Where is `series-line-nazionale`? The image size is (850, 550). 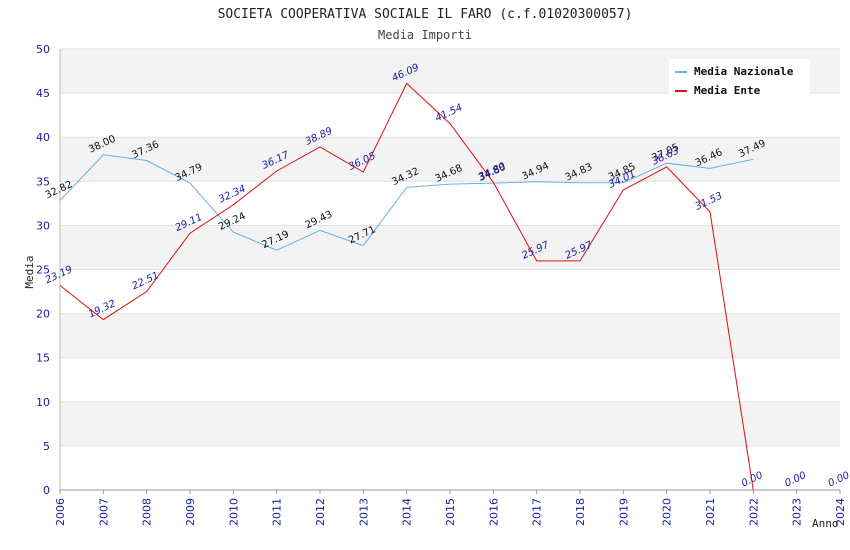
series-line-nazionale is located at coordinates (406, 202).